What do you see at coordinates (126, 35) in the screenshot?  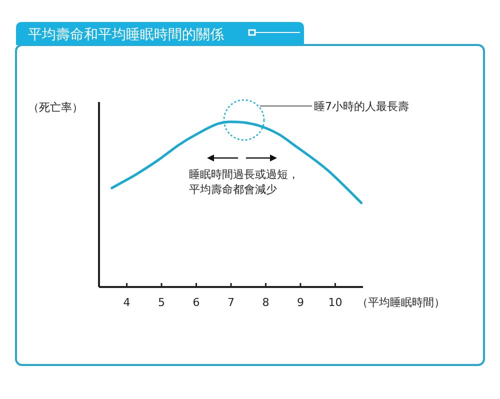 I see `chart-title: 平均壽命和平均睡眠時間的關係` at bounding box center [126, 35].